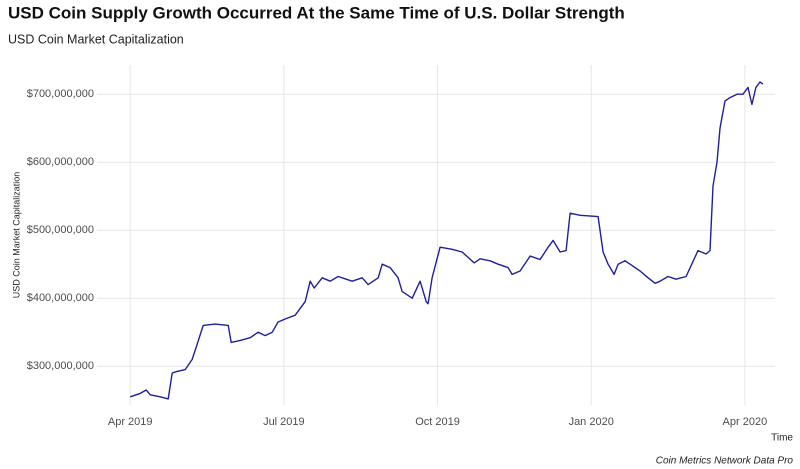 Image resolution: width=800 pixels, height=469 pixels. What do you see at coordinates (96, 39) in the screenshot?
I see `chart-subtitle: USD Coin Market Capitalization` at bounding box center [96, 39].